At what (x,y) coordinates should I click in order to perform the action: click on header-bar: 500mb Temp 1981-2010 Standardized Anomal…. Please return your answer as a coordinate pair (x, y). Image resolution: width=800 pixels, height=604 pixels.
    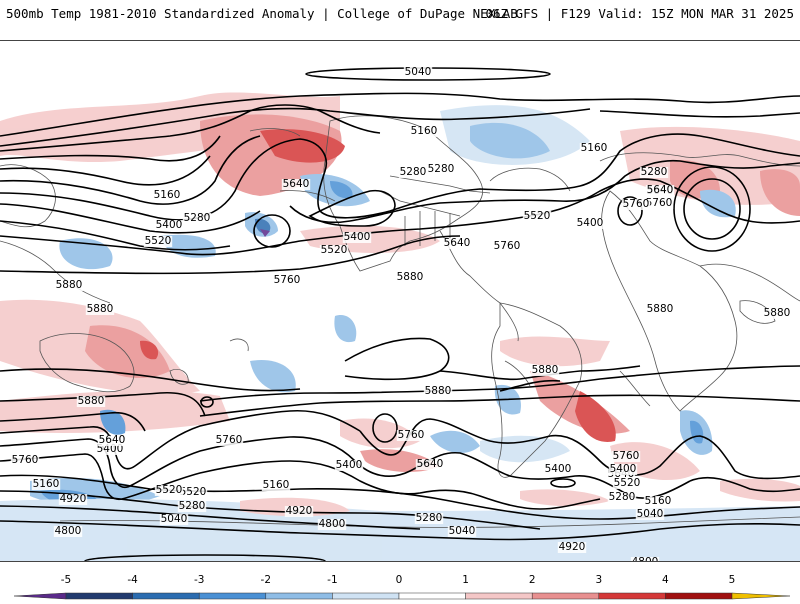
    Looking at the image, I should click on (400, 16).